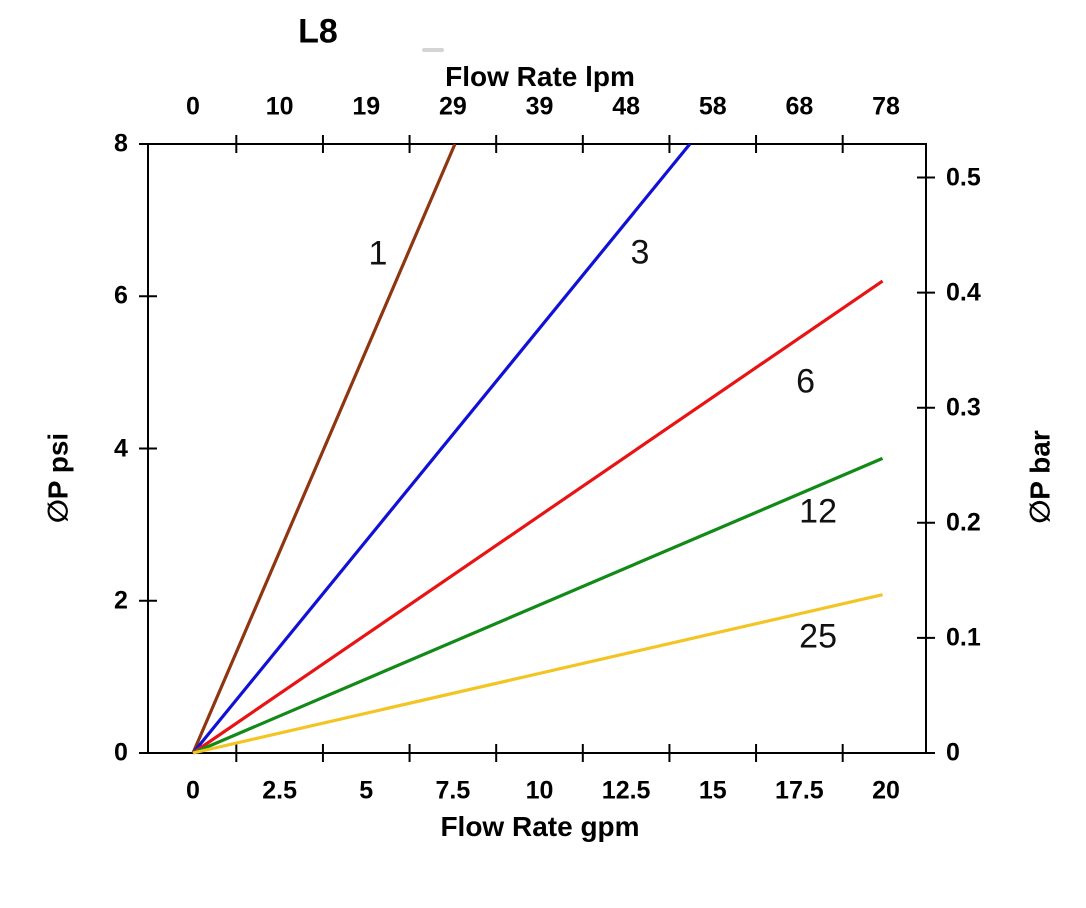 The width and height of the screenshot is (1086, 908). What do you see at coordinates (366, 790) in the screenshot?
I see `x-tick-label-bottom: 5` at bounding box center [366, 790].